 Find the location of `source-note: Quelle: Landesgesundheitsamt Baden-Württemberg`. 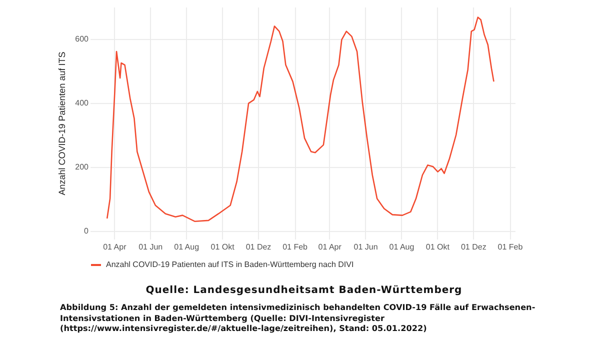

source-note: Quelle: Landesgesundheitsamt Baden-Württemberg is located at coordinates (304, 290).